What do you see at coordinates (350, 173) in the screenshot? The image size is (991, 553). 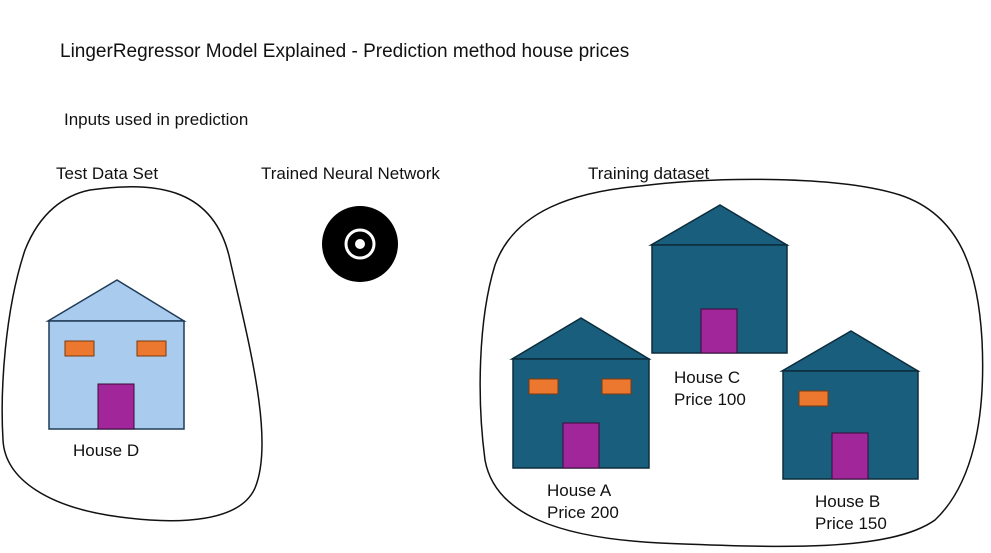 I see `network-label: Trained Neural Network` at bounding box center [350, 173].